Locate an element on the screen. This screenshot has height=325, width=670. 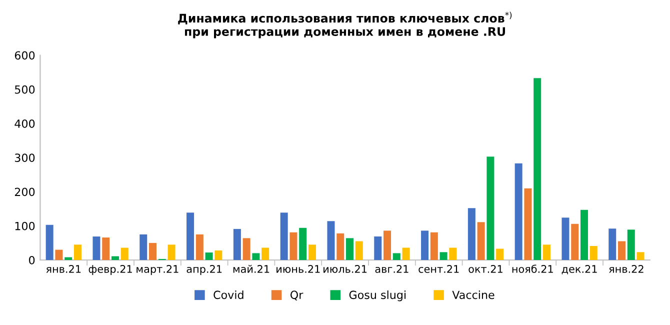
chart-title: Динамика использования типов ключевых слов$^{*)}$ при регистрации доменных имен в домене .RU is located at coordinates (345, 25).